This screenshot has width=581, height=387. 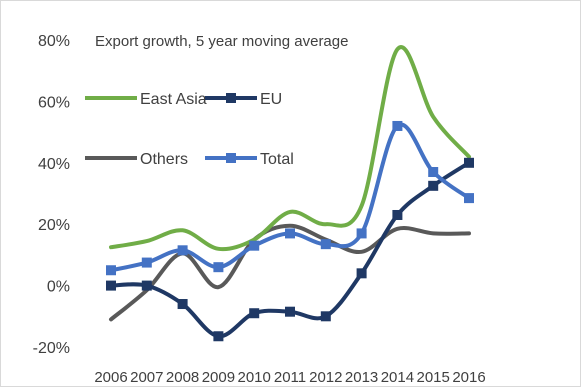 What do you see at coordinates (164, 159) in the screenshot?
I see `legend-label-others: Others` at bounding box center [164, 159].